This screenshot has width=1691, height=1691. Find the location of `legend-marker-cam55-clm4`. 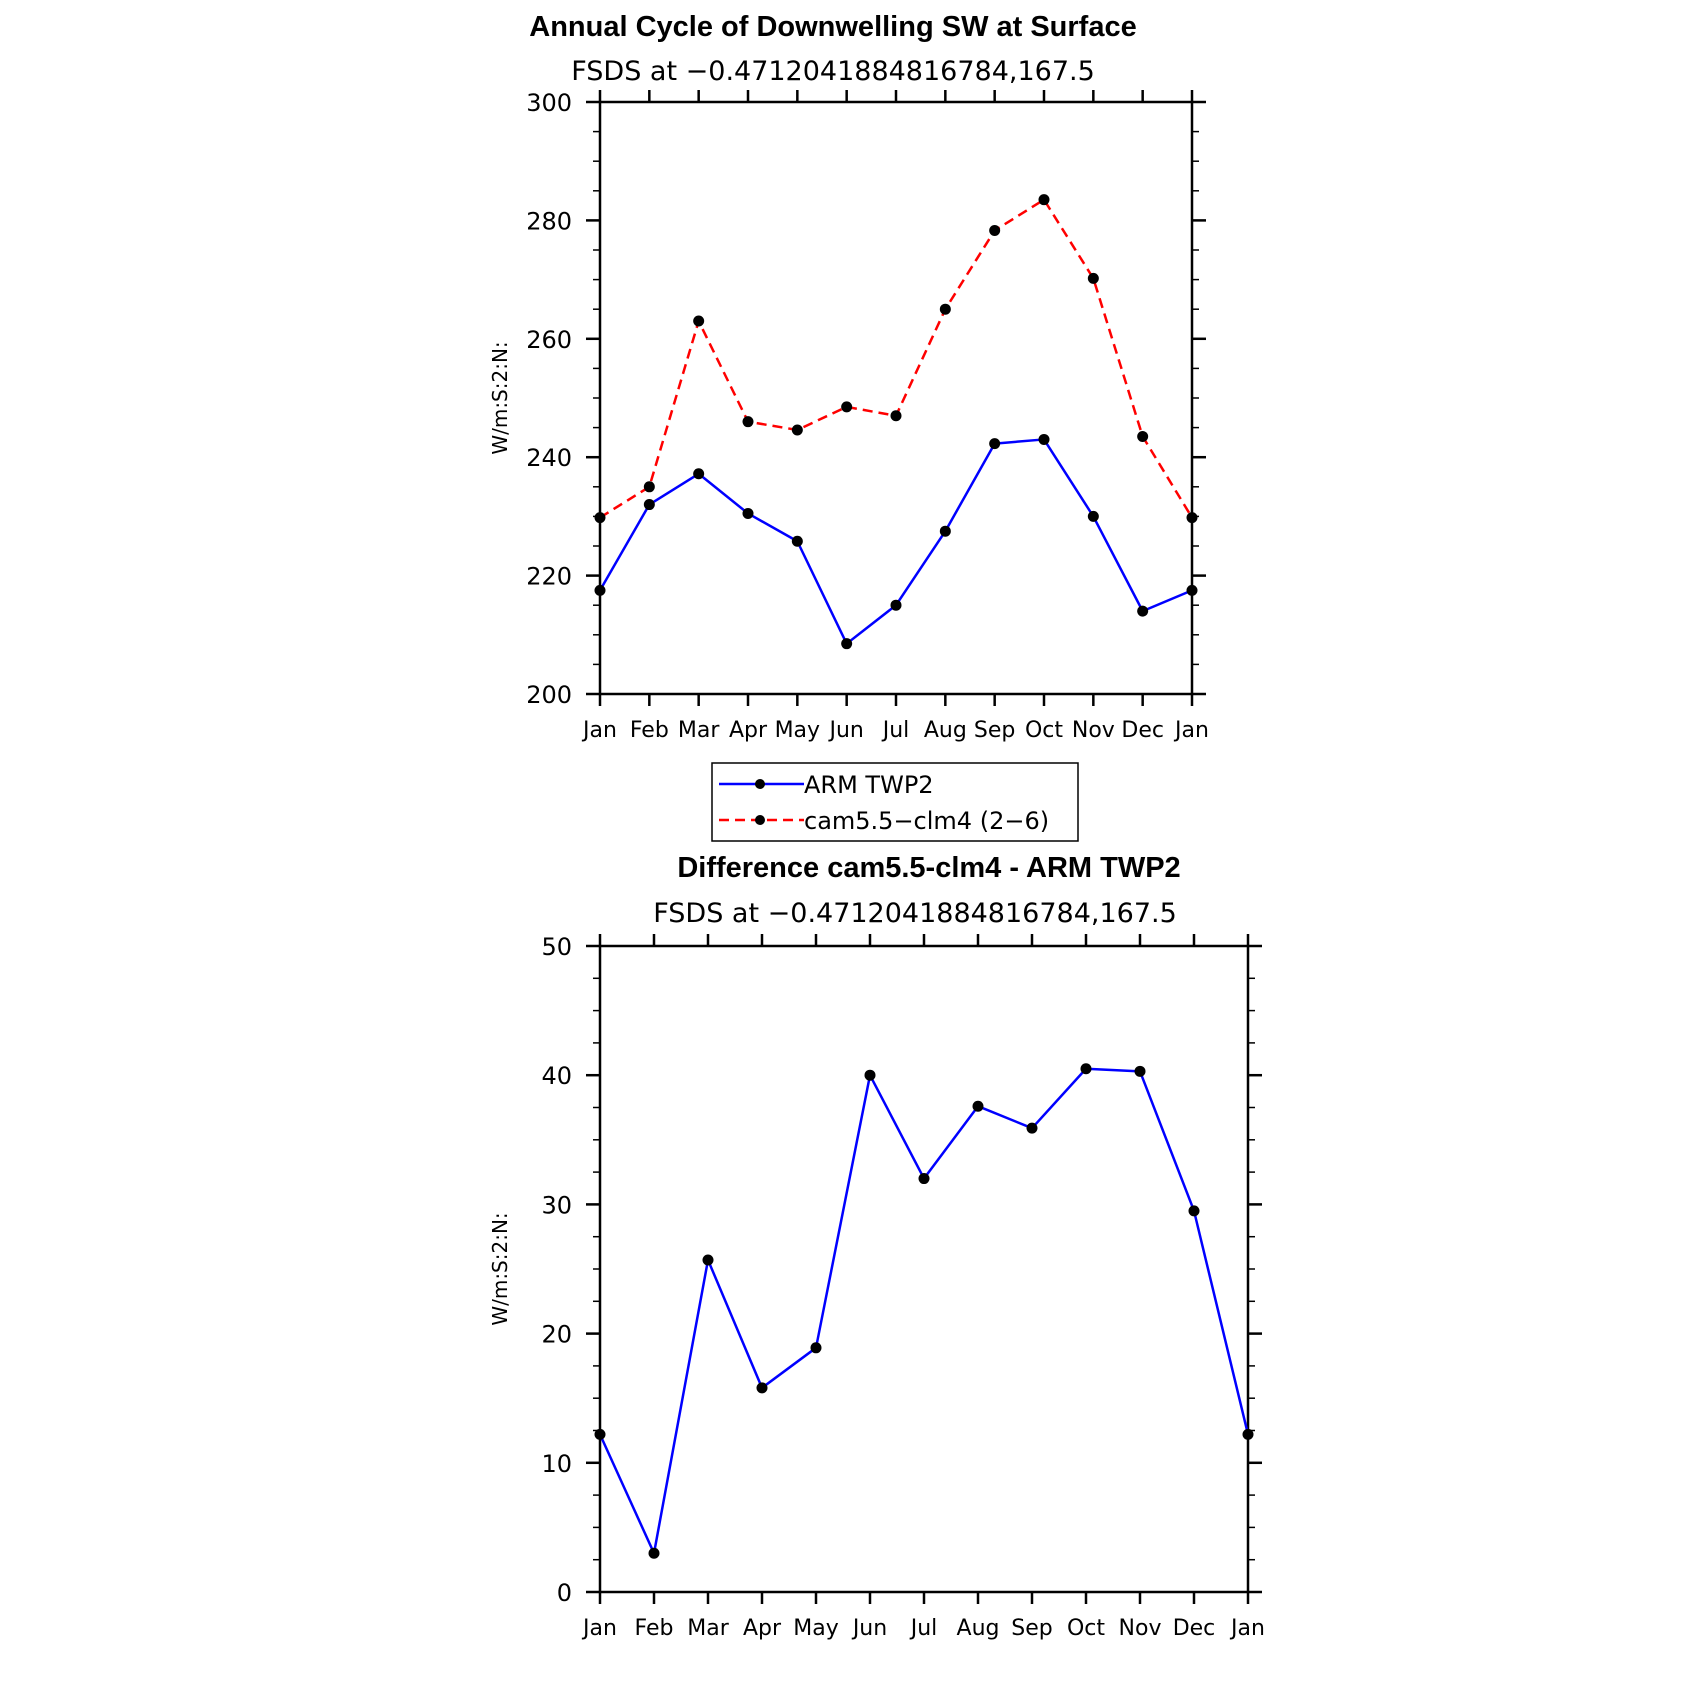

legend-marker-cam55-clm4 is located at coordinates (760, 820).